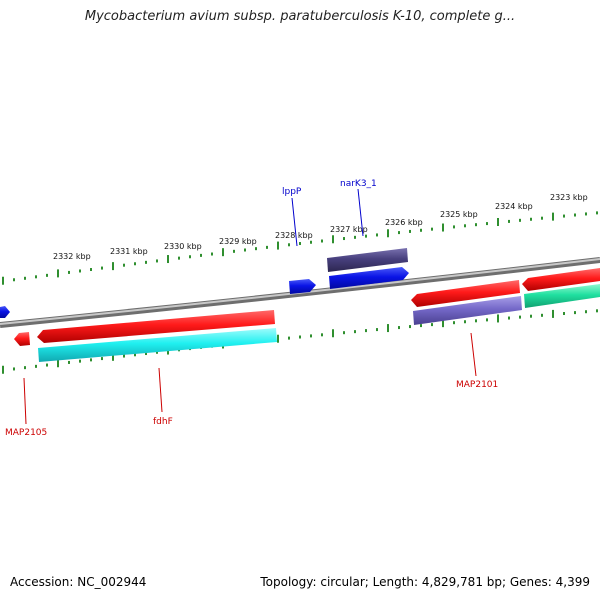  I want to click on gene-cyan-block, so click(157, 345).